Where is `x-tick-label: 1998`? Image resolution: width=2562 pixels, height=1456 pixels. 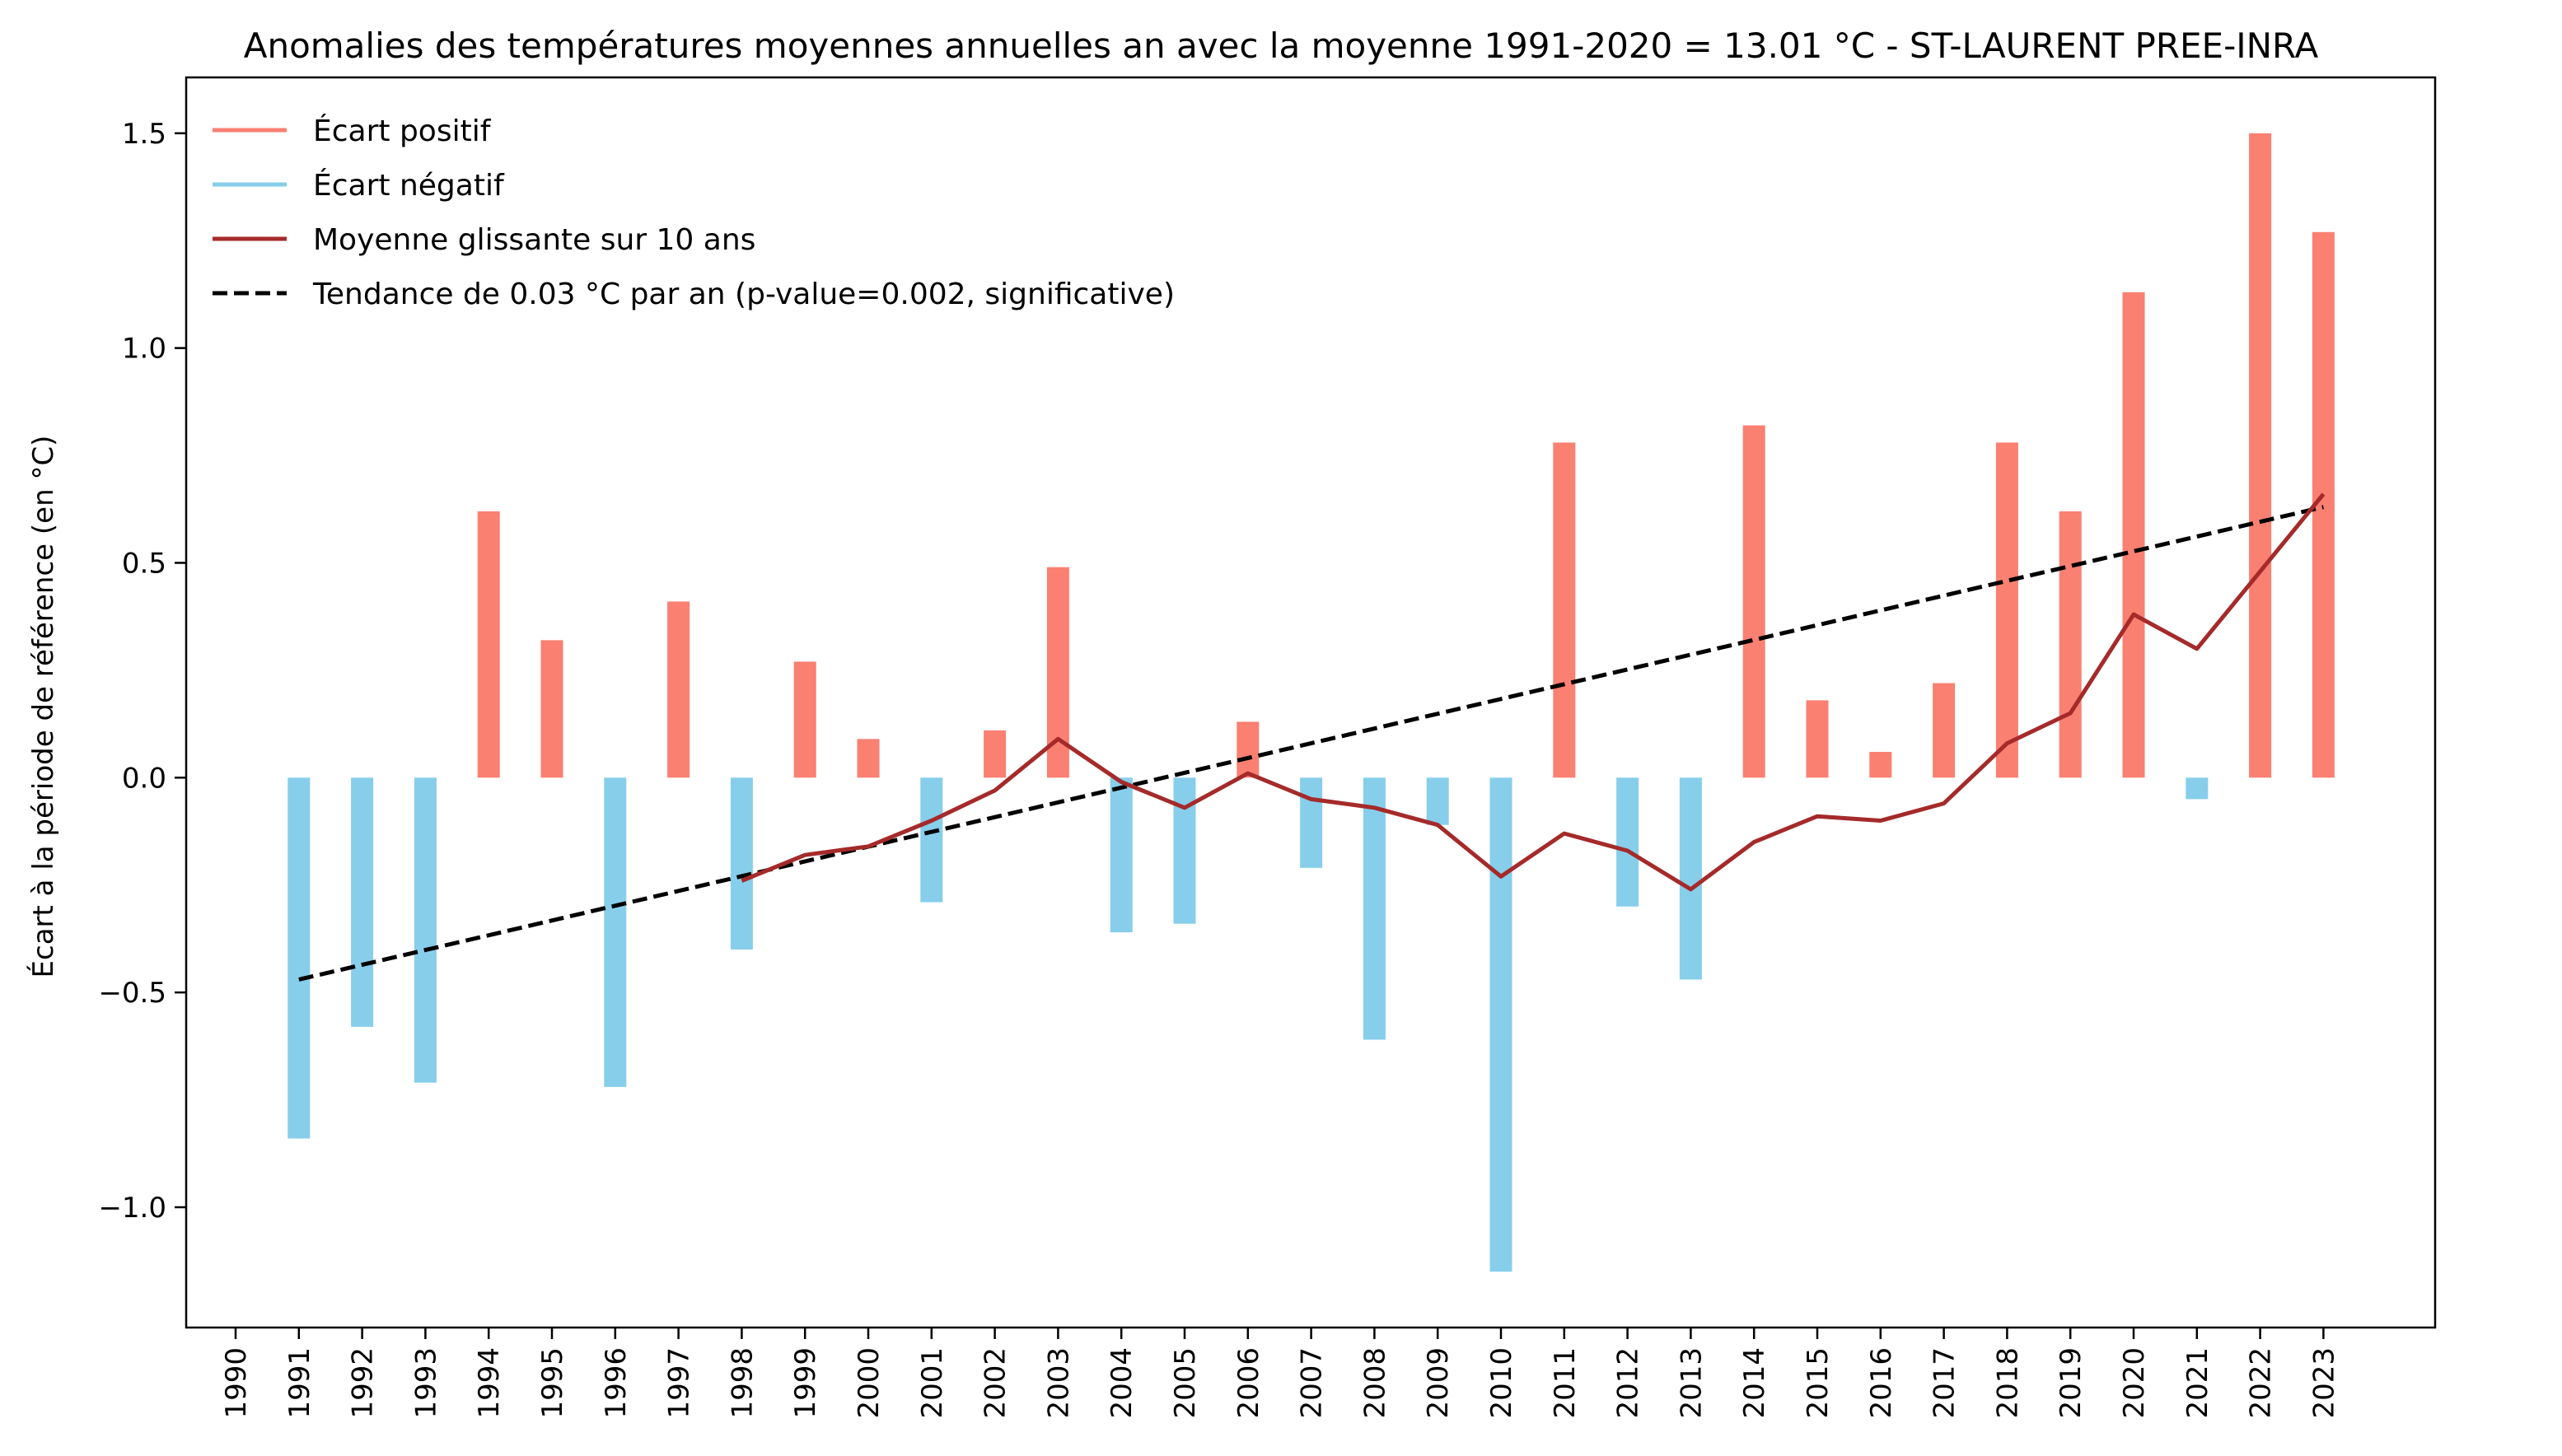
x-tick-label: 1998 is located at coordinates (743, 1383).